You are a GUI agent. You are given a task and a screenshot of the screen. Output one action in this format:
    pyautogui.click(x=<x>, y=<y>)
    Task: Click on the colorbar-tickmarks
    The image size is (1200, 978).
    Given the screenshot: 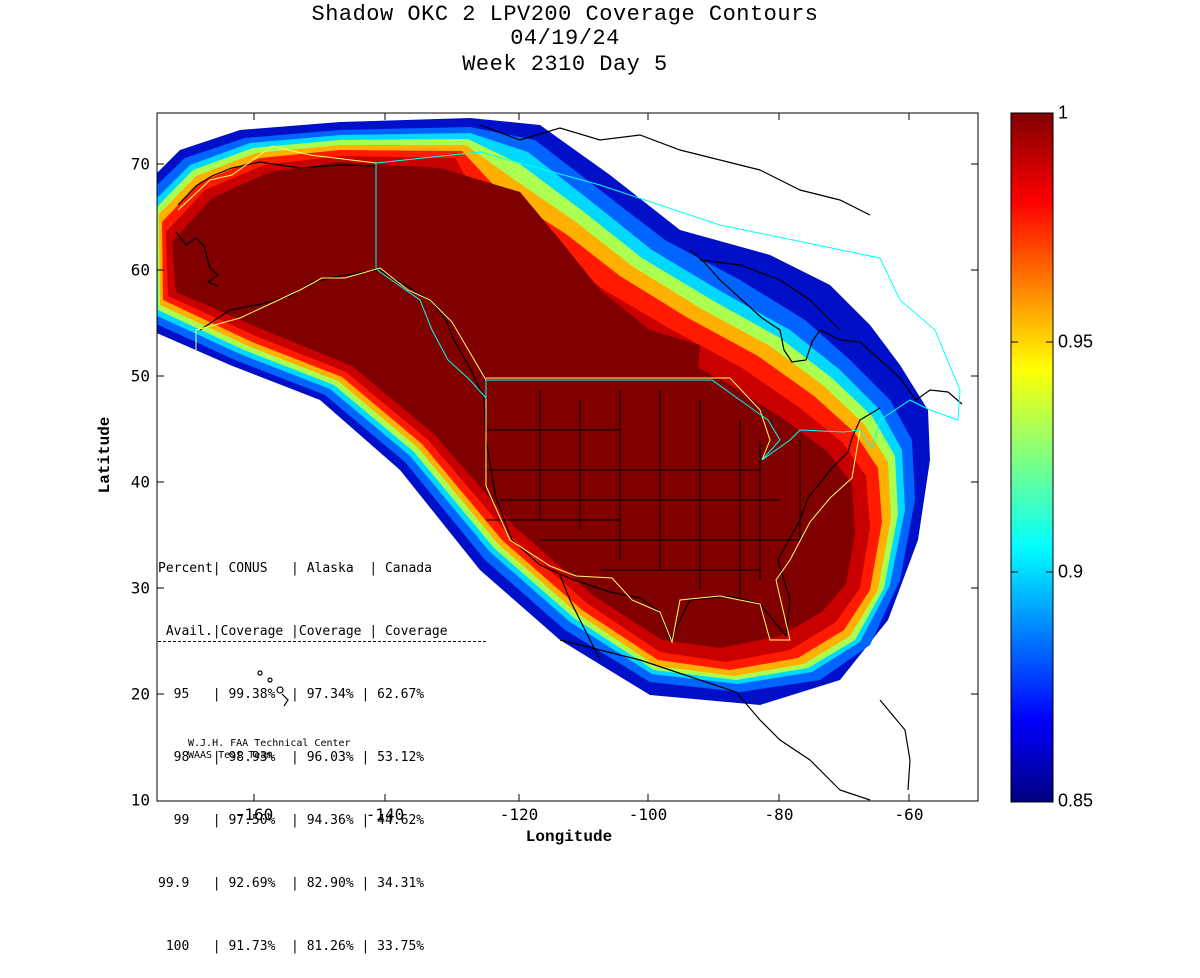 What is the action you would take?
    pyautogui.click(x=1032, y=457)
    